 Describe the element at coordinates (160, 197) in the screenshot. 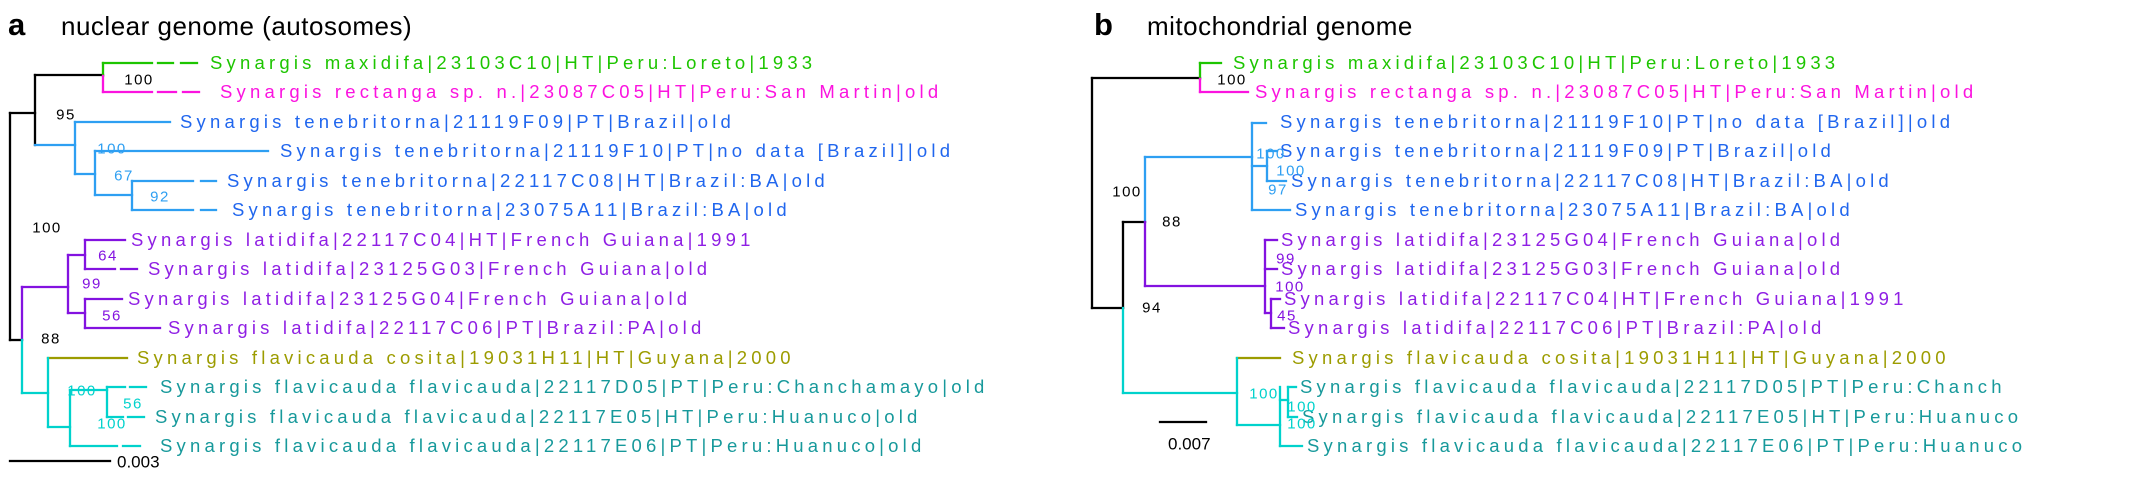

I see `support-value: 92` at that location.